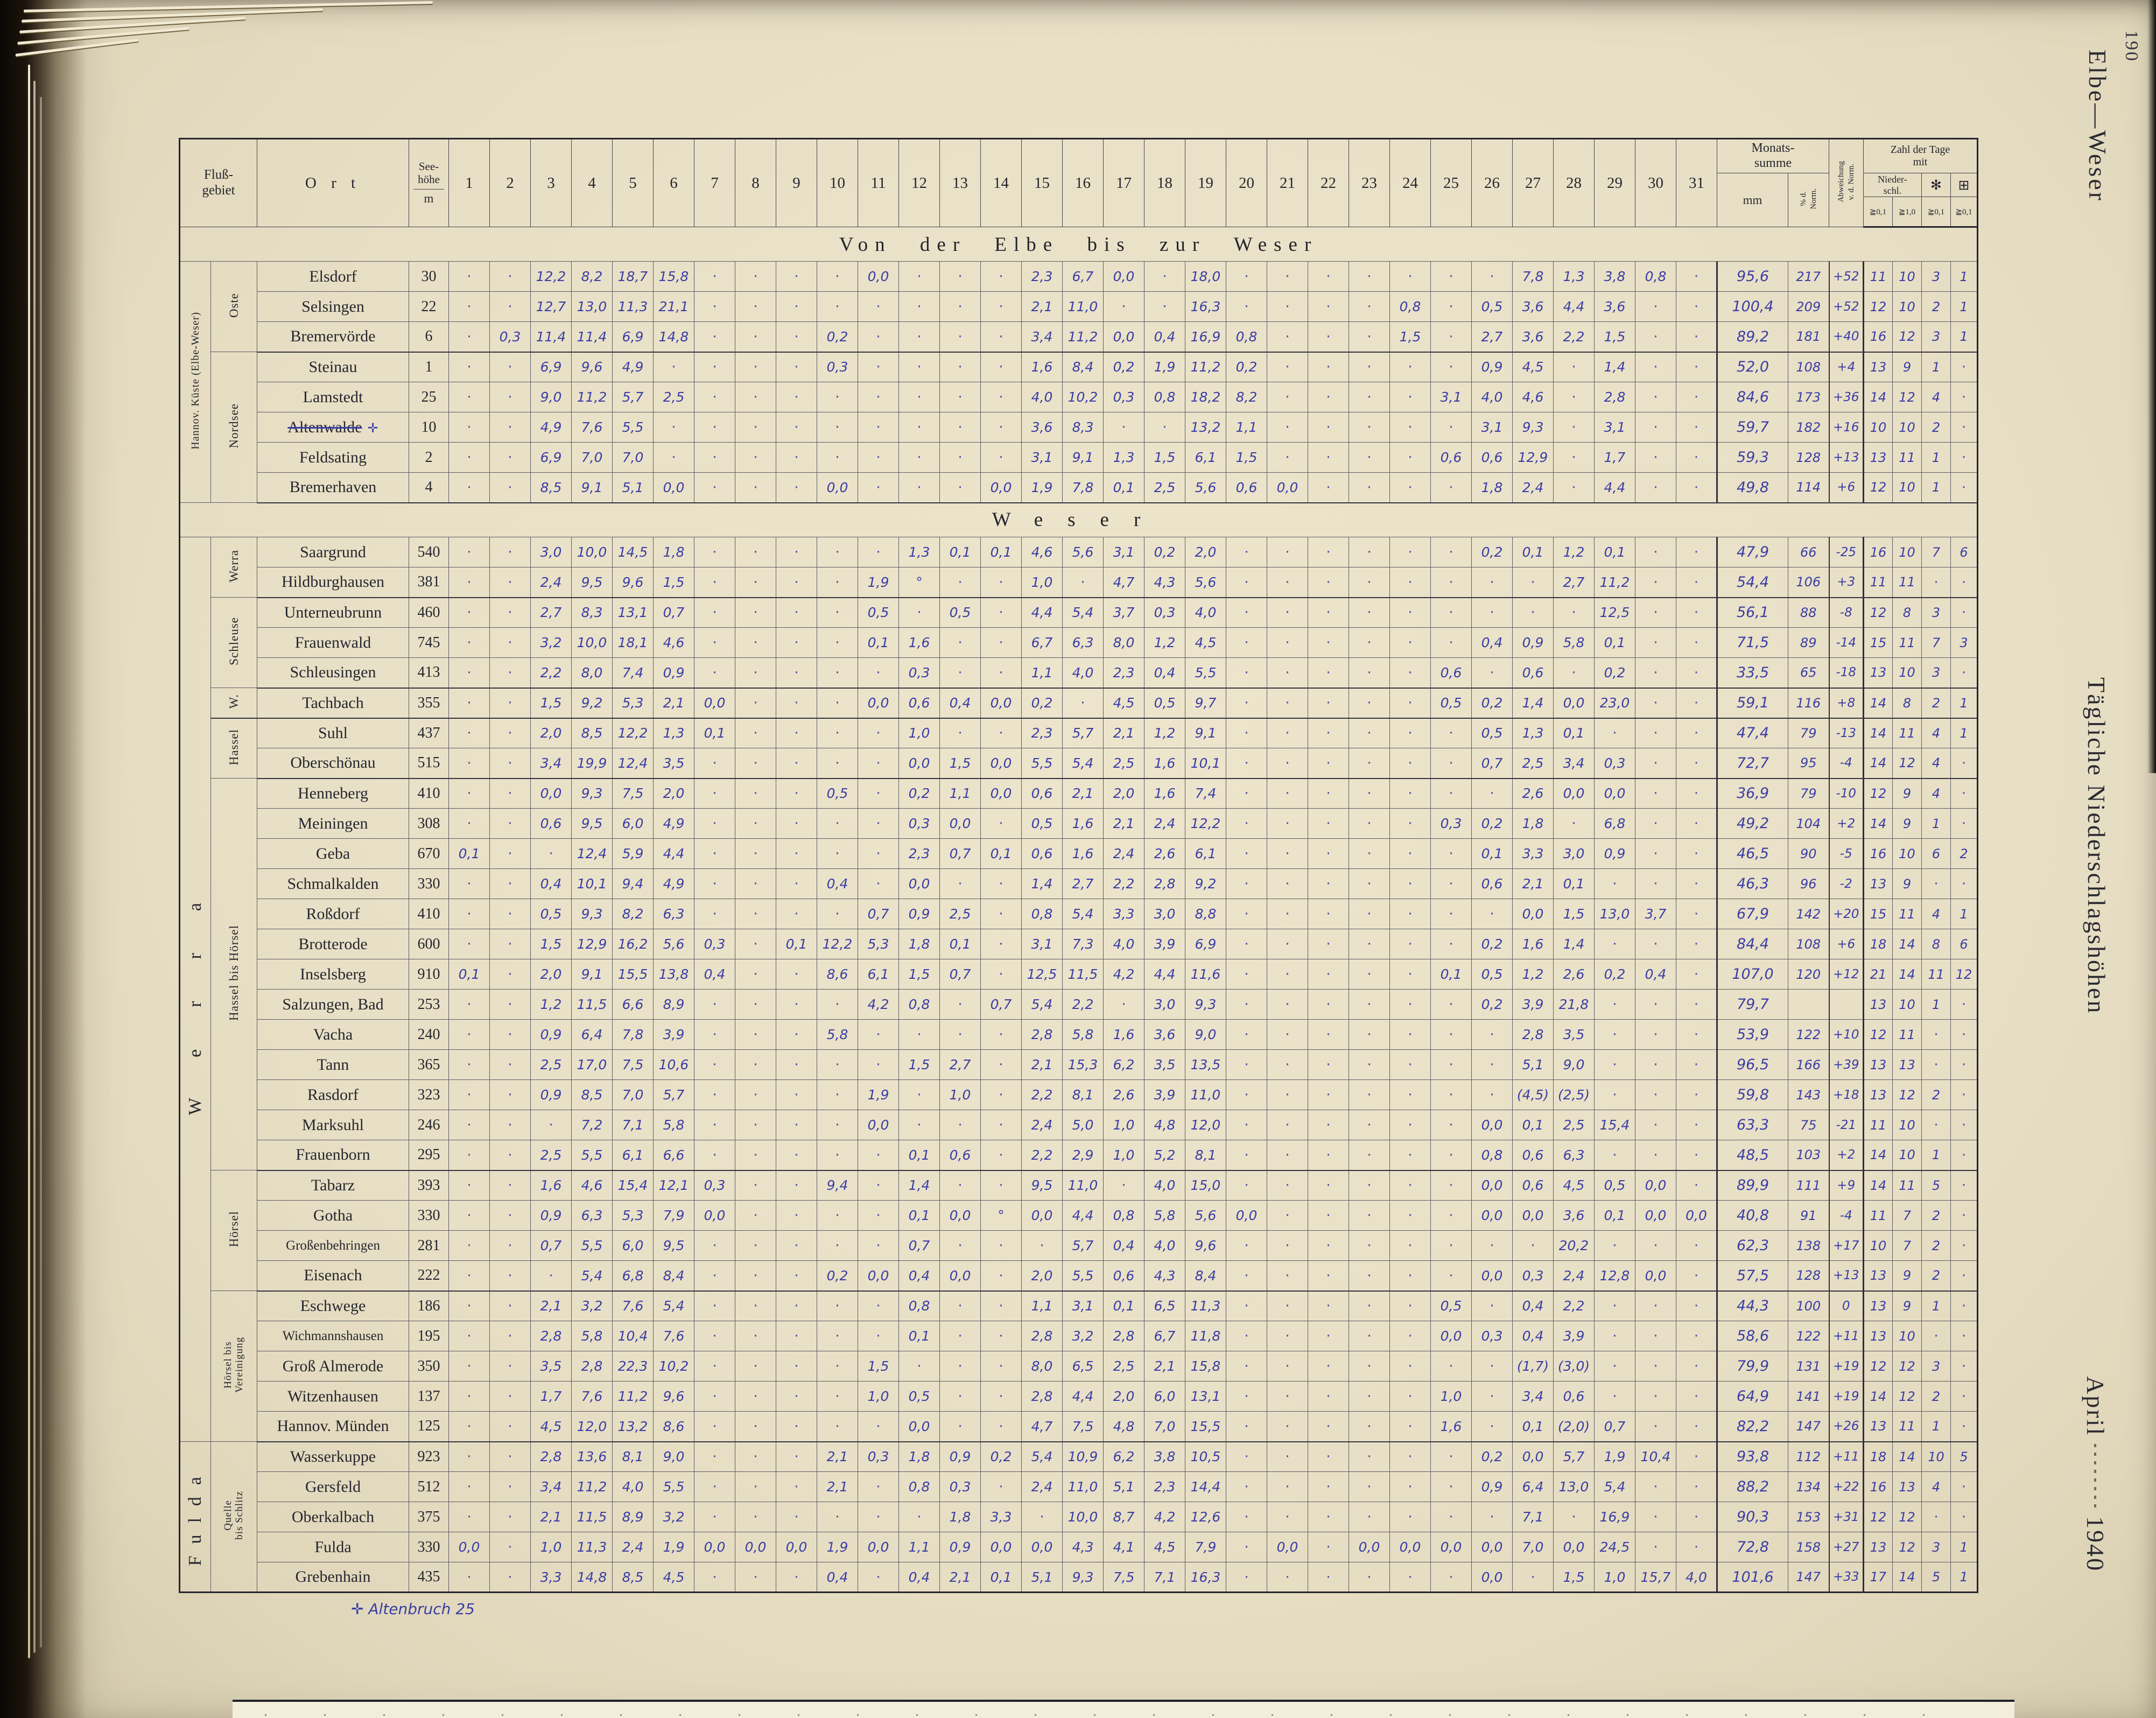 Image resolution: width=2156 pixels, height=1718 pixels. I want to click on precip-day-count-2: 1, so click(1936, 1005).